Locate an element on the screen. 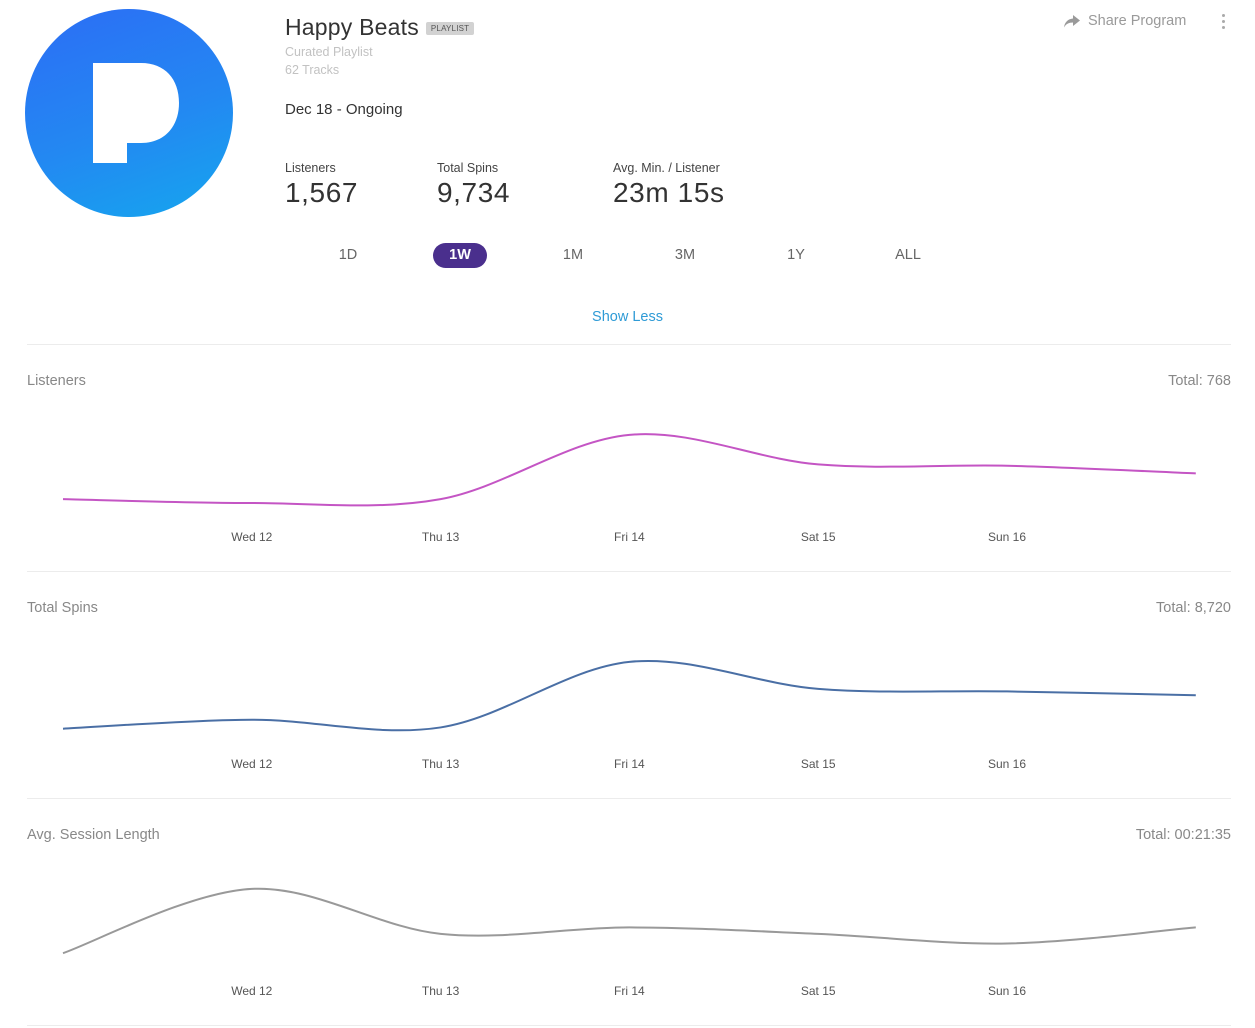  playlist-header: Happy Beats PLAYLIST is located at coordinates (380, 27).